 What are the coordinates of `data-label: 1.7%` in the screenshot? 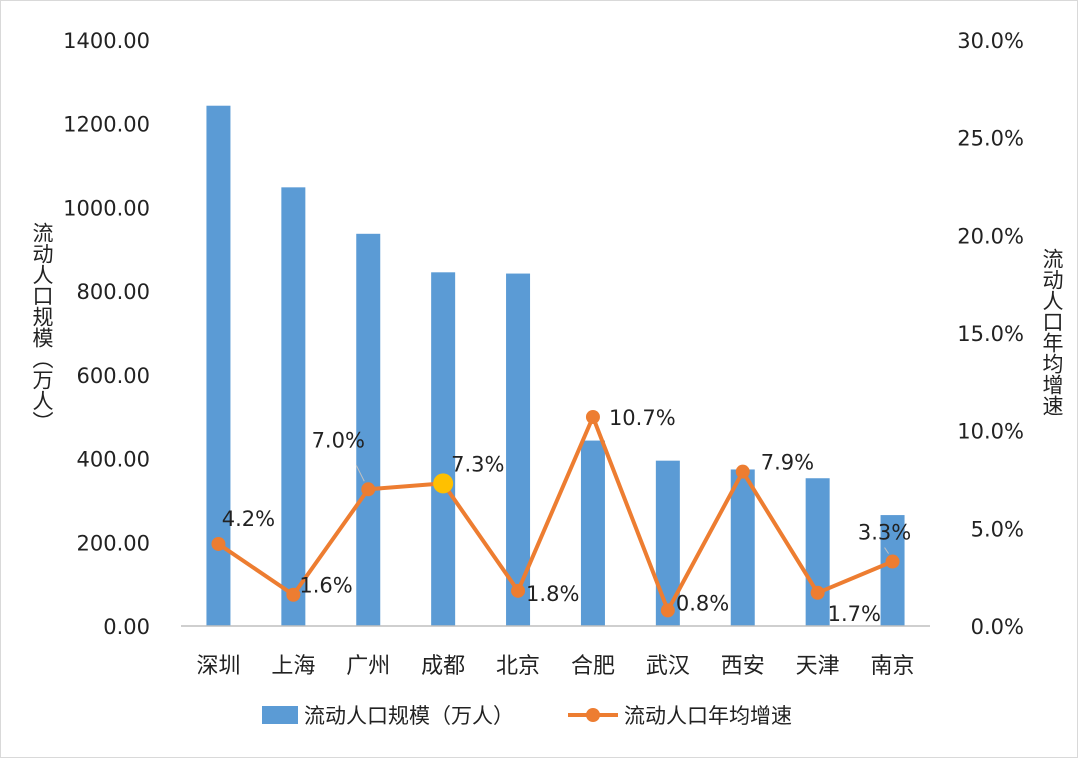 It's located at (854, 614).